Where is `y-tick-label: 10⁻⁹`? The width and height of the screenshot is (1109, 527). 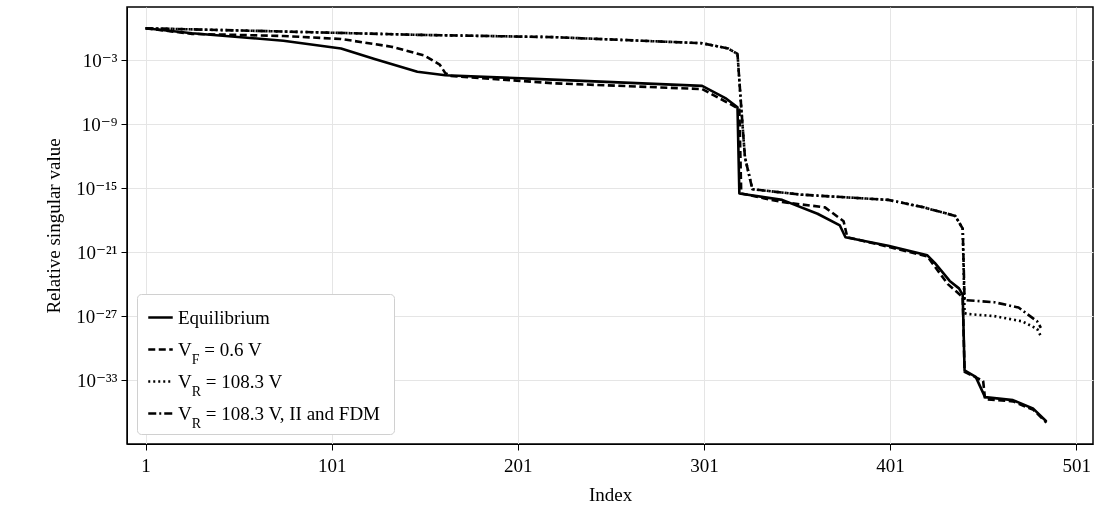 y-tick-label: 10⁻⁹ is located at coordinates (99, 124).